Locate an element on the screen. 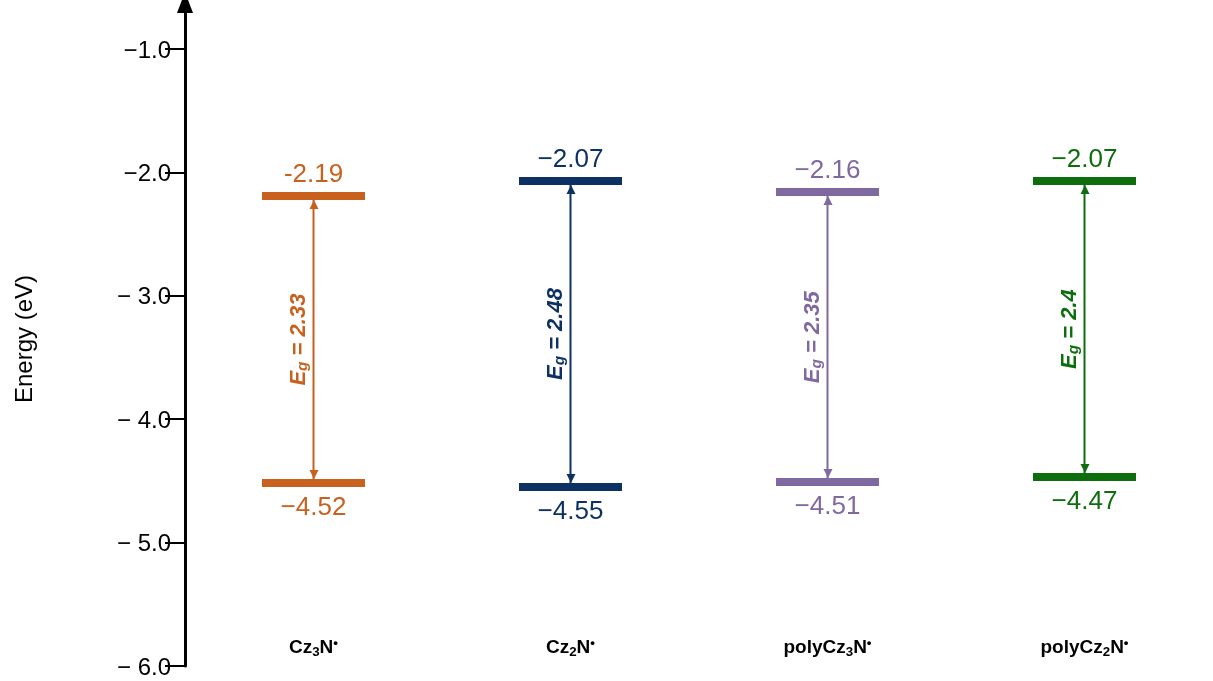 The height and width of the screenshot is (681, 1213). annotation: -2.19 is located at coordinates (313, 172).